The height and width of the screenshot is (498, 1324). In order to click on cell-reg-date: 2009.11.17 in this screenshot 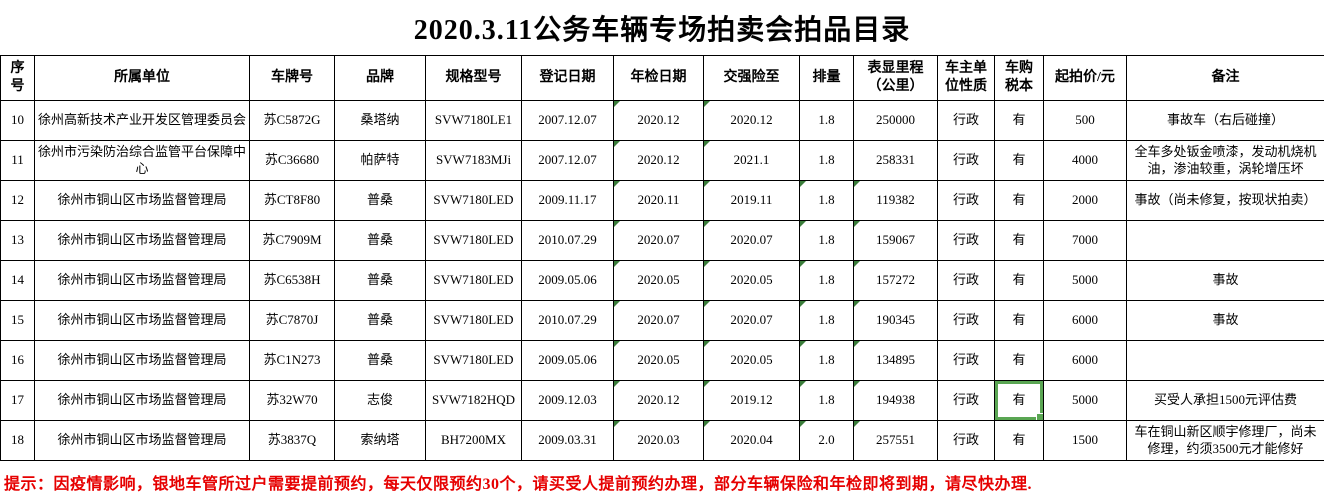, I will do `click(567, 200)`.